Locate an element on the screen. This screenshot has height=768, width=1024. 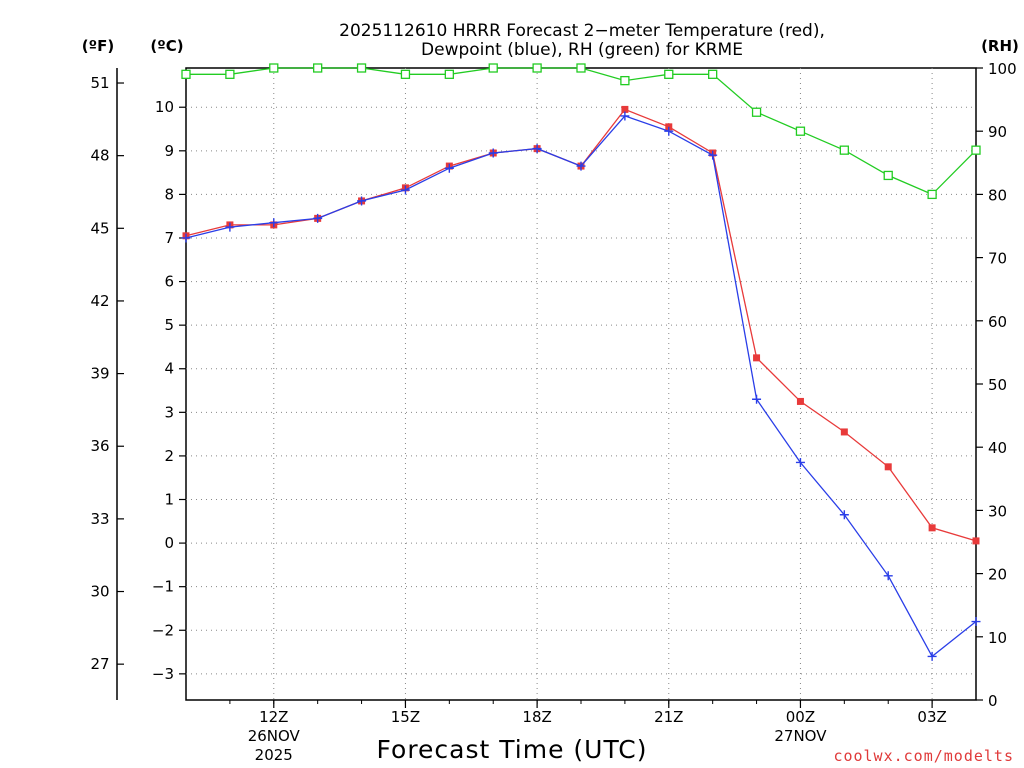
fahrenheit-tick-label: 39 is located at coordinates (99, 374).